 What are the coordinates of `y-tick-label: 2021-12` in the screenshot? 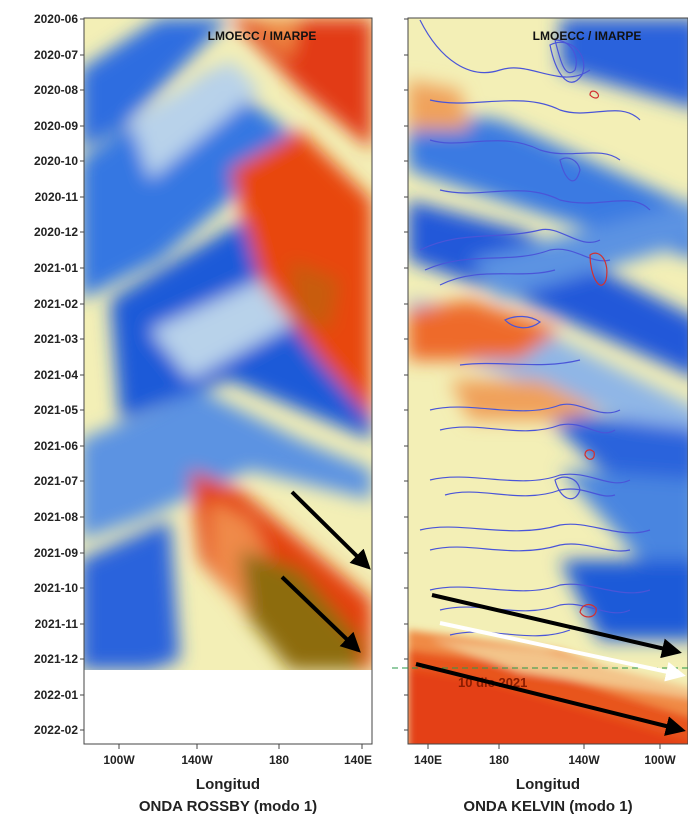 It's located at (56, 659).